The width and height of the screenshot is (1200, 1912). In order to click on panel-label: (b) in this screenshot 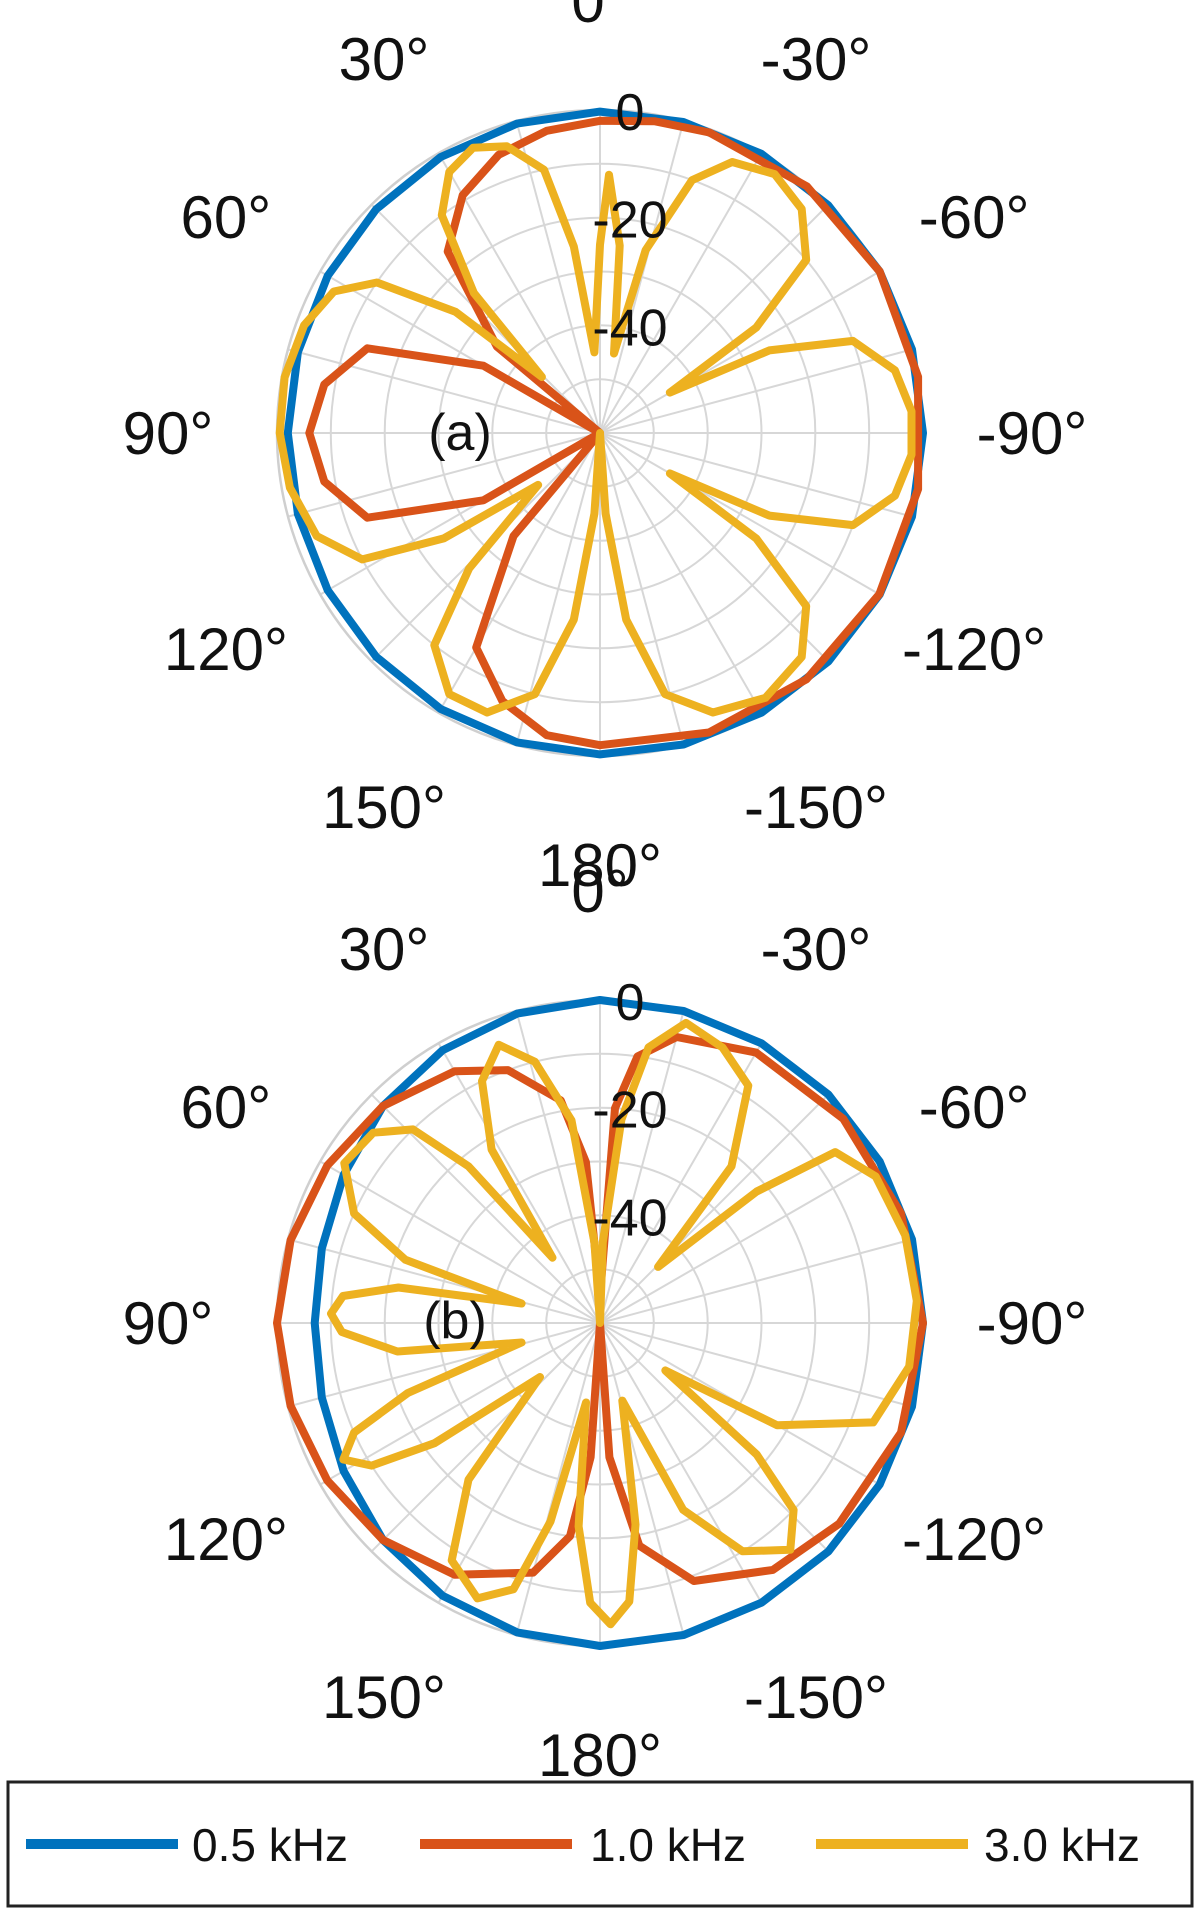, I will do `click(455, 1321)`.